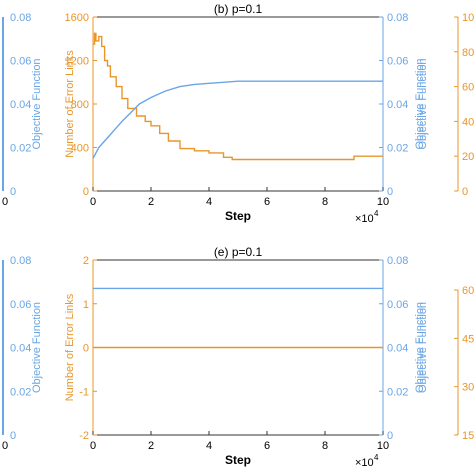  What do you see at coordinates (465, 192) in the screenshot?
I see `panel1-side-right-tick-label: 0` at bounding box center [465, 192].